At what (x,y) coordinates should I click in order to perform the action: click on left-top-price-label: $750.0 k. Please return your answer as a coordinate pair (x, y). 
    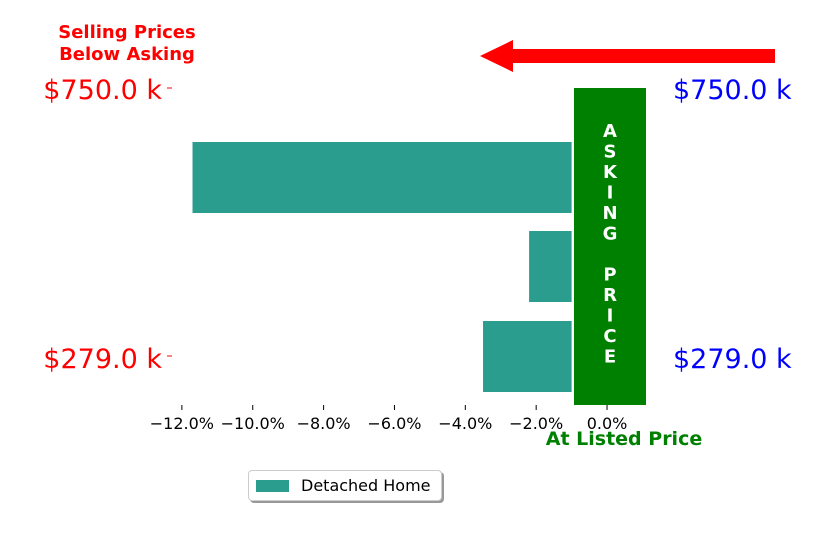
    Looking at the image, I should click on (102, 90).